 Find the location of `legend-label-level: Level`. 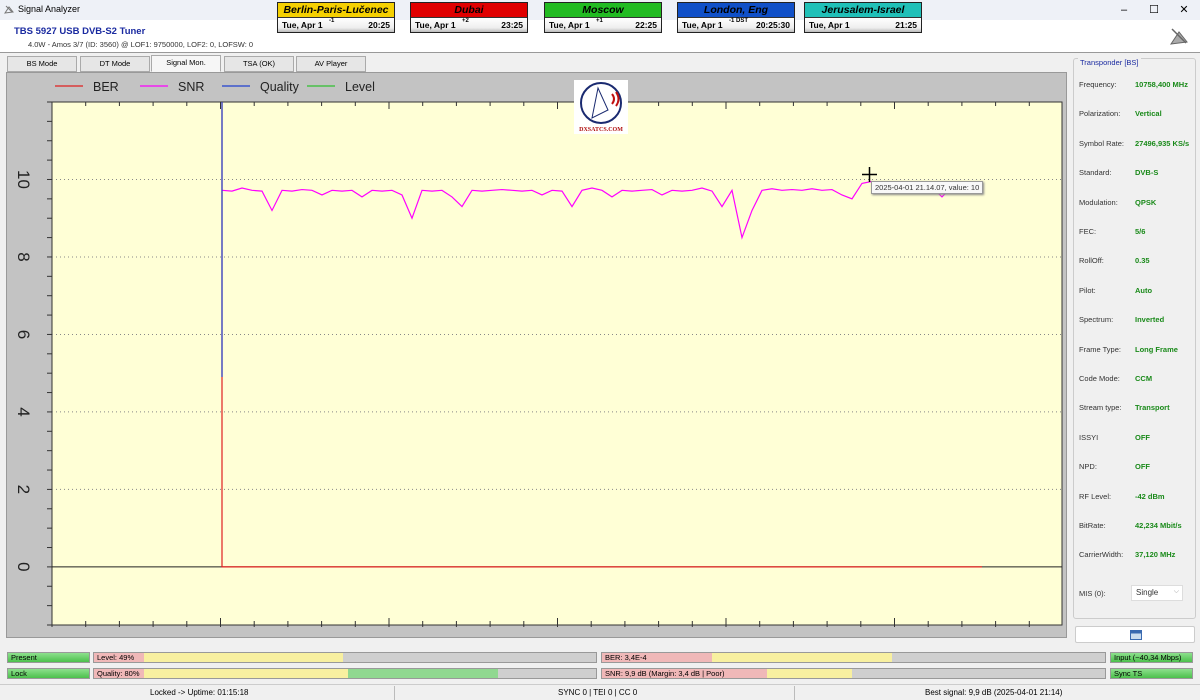

legend-label-level: Level is located at coordinates (360, 87).